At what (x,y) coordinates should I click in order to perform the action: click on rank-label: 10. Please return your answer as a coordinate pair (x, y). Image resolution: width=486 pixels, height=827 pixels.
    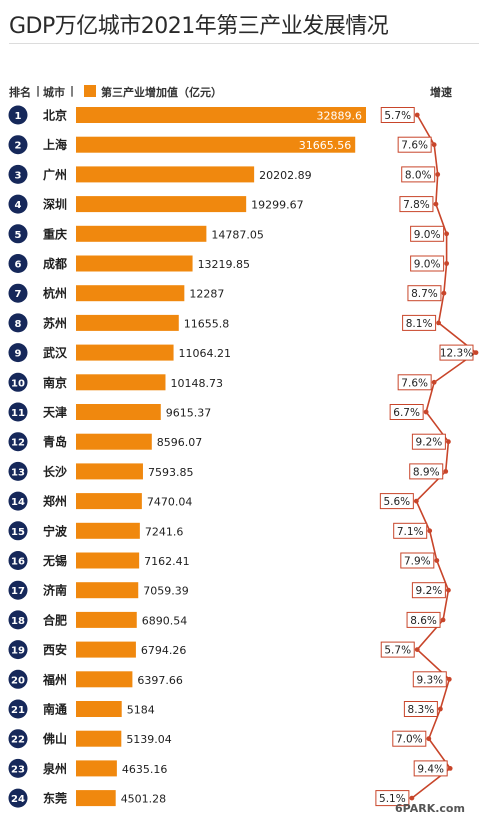
    Looking at the image, I should click on (18, 383).